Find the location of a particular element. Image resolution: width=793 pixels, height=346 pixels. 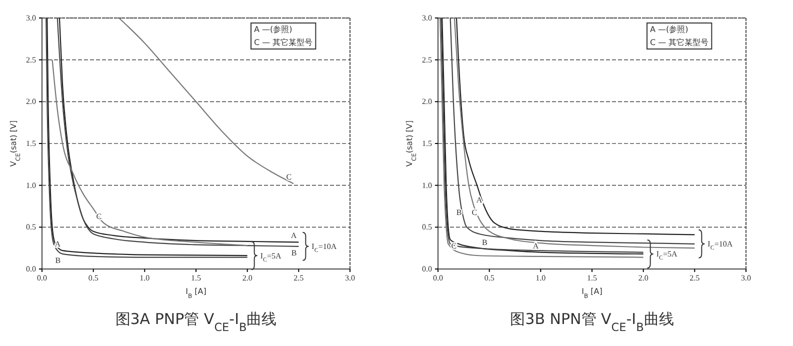

text: 图3A PNP管 V$_{CE}$-I$_{B}$曲线 is located at coordinates (196, 322).